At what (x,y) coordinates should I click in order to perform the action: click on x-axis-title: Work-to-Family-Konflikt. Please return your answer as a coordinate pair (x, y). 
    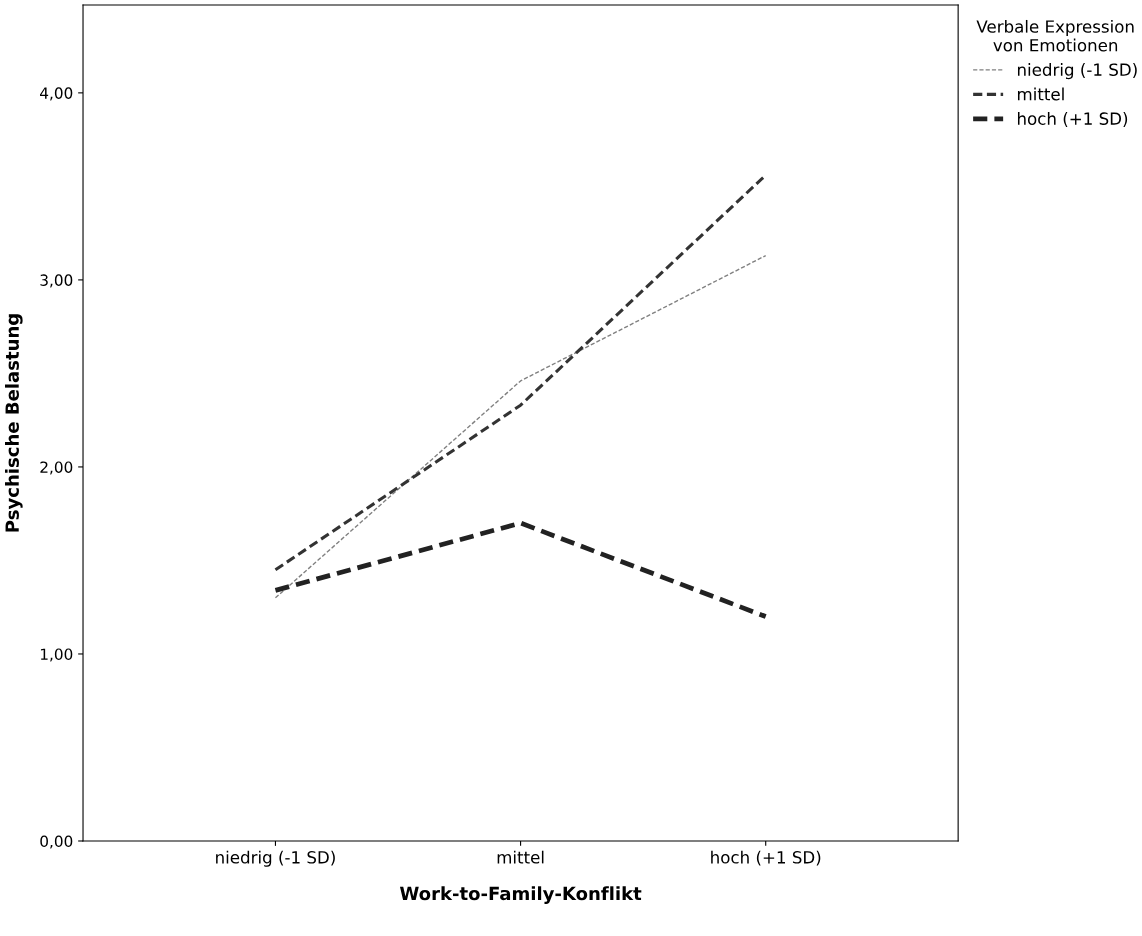
    Looking at the image, I should click on (520, 895).